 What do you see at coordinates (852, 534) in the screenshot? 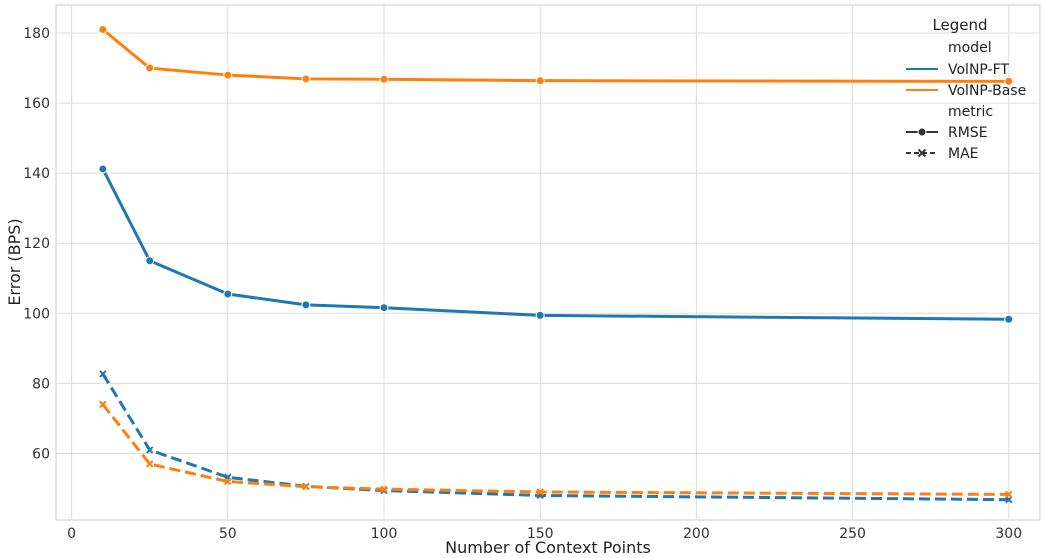
I see `x-tick-label: 250` at bounding box center [852, 534].